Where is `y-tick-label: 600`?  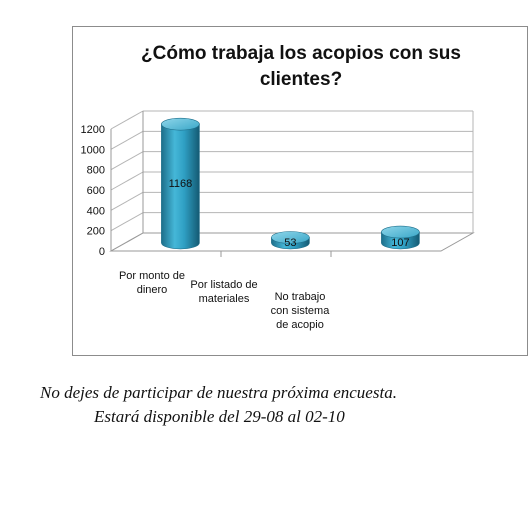 y-tick-label: 600 is located at coordinates (96, 191).